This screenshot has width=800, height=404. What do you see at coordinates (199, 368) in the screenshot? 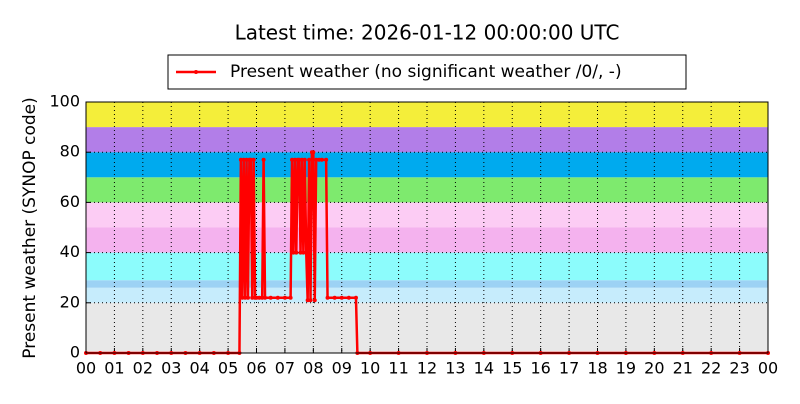
I see `x-tick-label: 04` at bounding box center [199, 368].